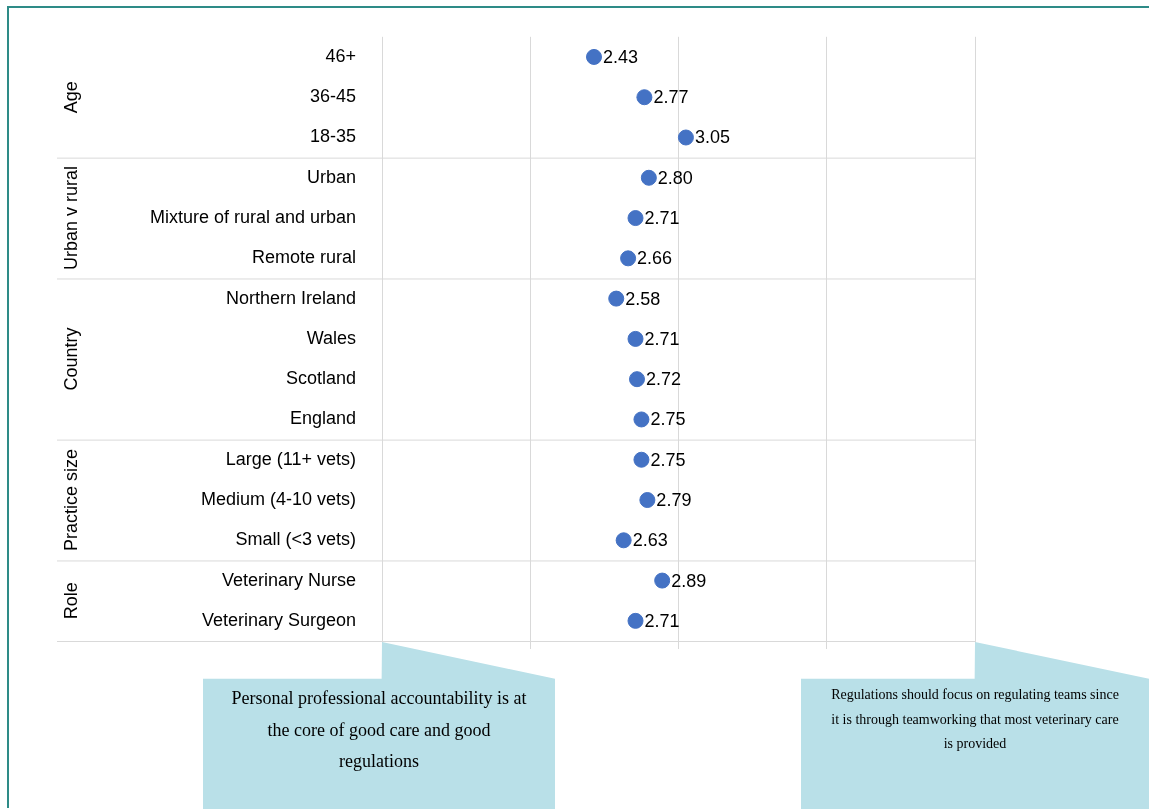 This screenshot has width=1152, height=811. Describe the element at coordinates (621, 56) in the screenshot. I see `data-label: 2.43` at that location.